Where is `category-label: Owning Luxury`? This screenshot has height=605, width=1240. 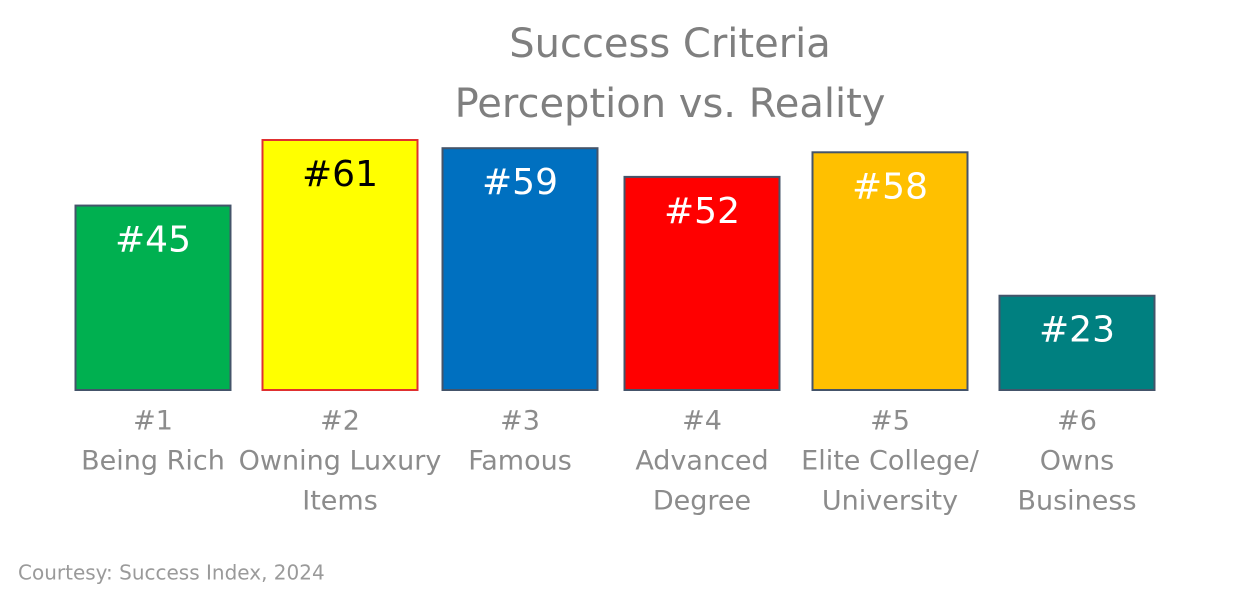 category-label: Owning Luxury is located at coordinates (340, 461).